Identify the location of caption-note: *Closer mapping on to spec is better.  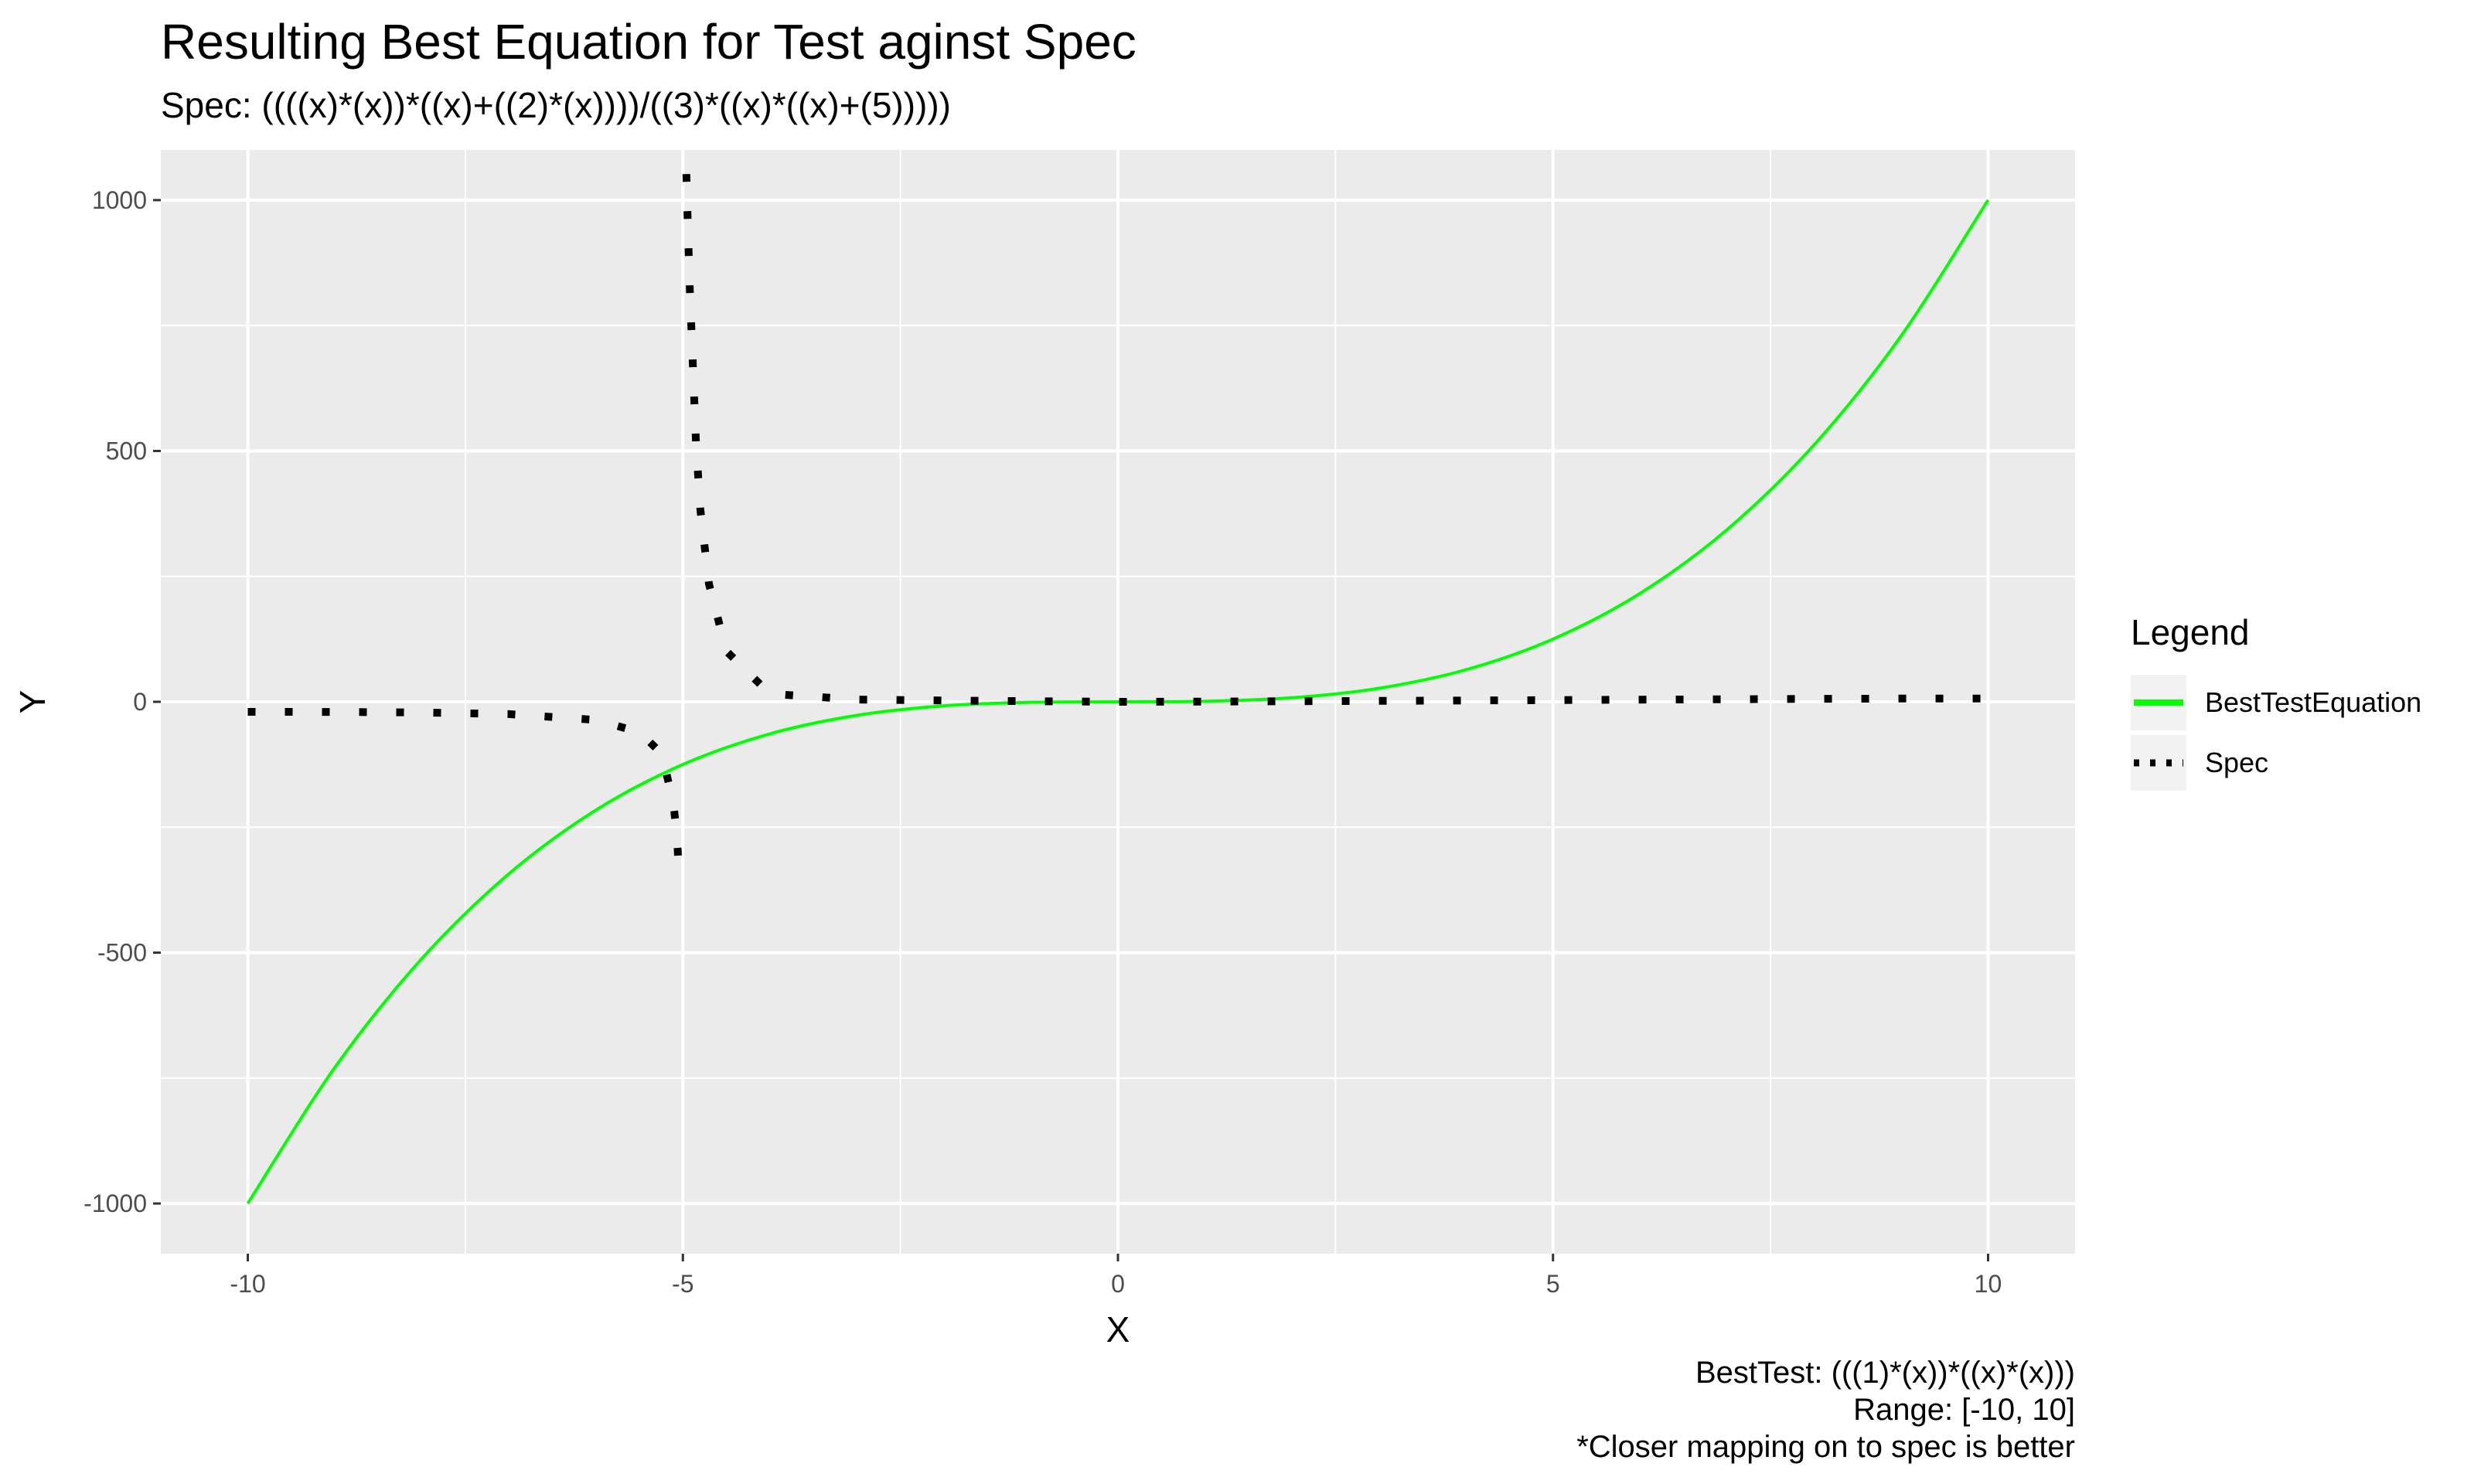
(1825, 1447).